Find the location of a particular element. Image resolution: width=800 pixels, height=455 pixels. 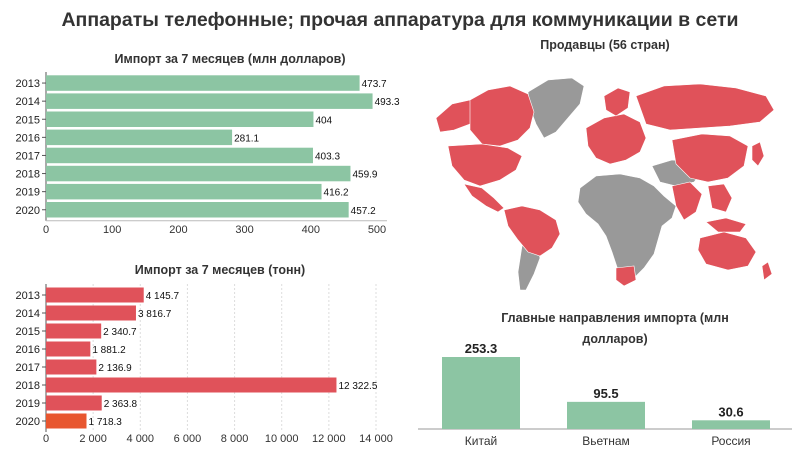

value-label: 1 718.3 is located at coordinates (106, 422).